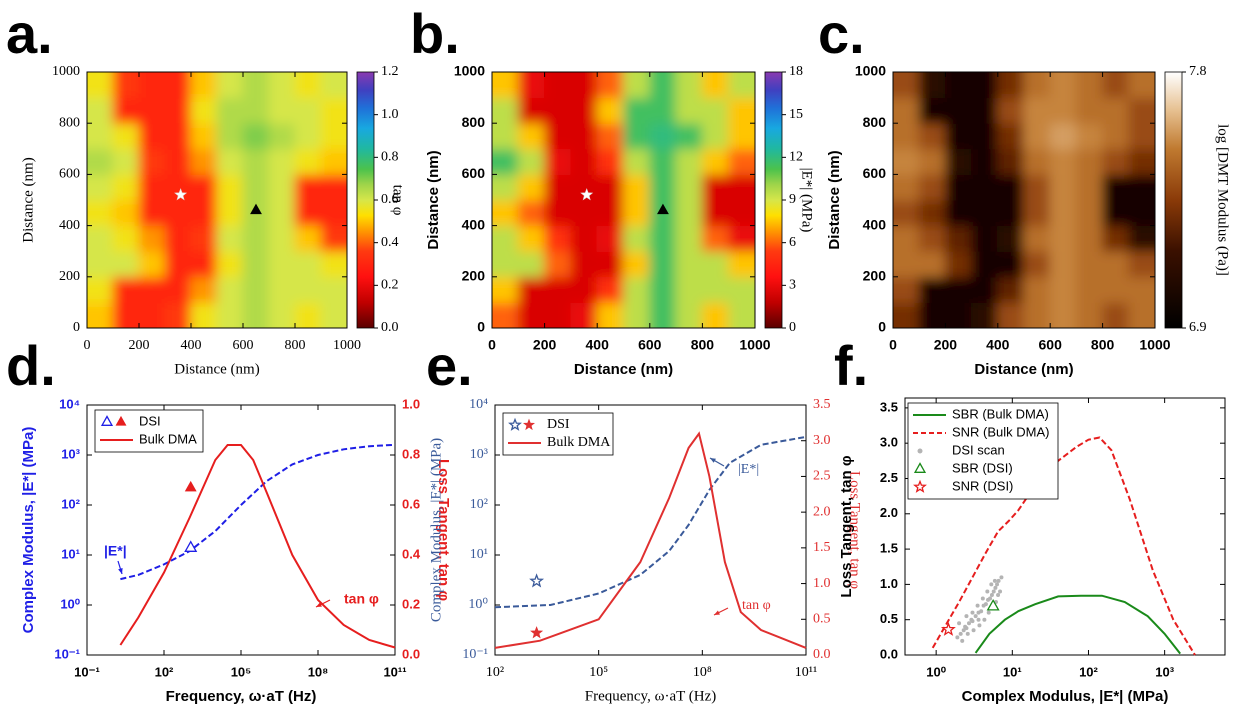  I want to click on y2-tick-label: 0.5, so click(822, 619).